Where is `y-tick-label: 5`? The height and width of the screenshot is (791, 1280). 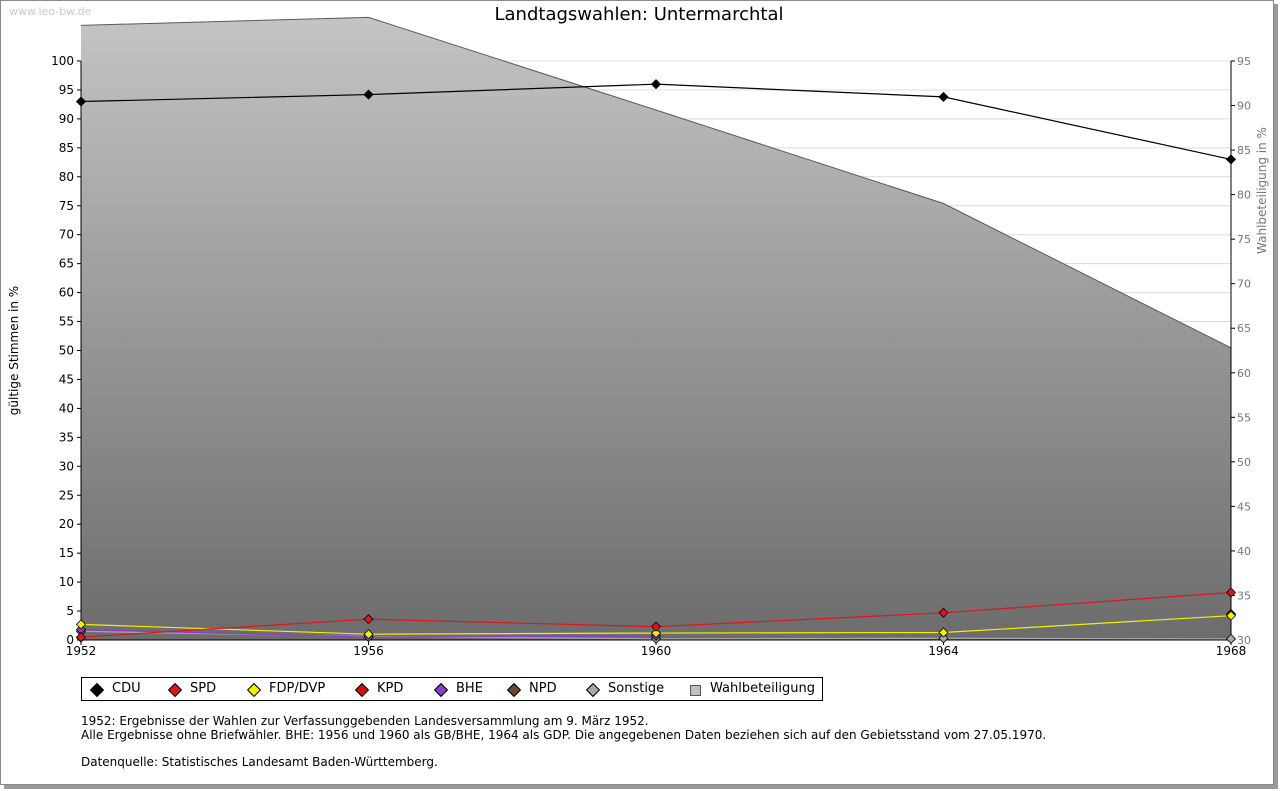 y-tick-label: 5 is located at coordinates (70, 611).